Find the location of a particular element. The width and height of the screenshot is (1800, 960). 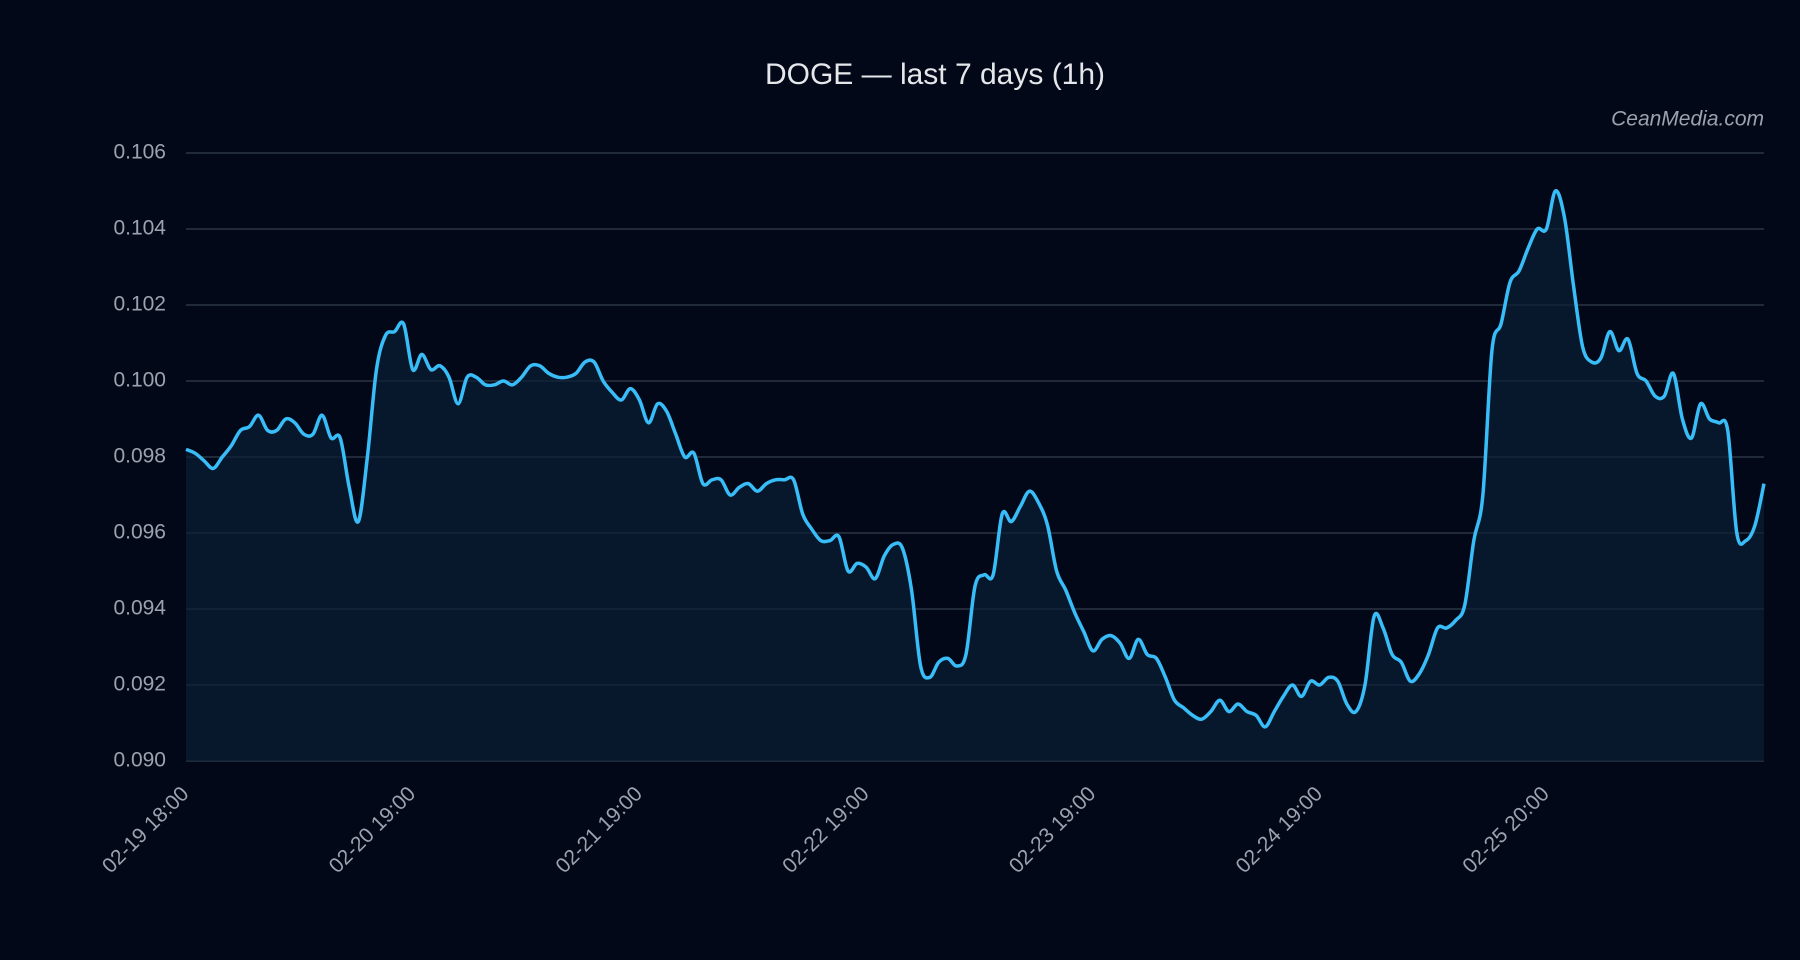

y-tick-label: 0.106 is located at coordinates (139, 152).